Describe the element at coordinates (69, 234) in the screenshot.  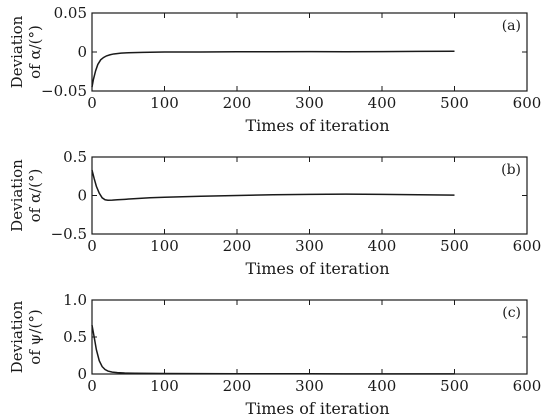
I see `y-tick-label: −0.5` at that location.